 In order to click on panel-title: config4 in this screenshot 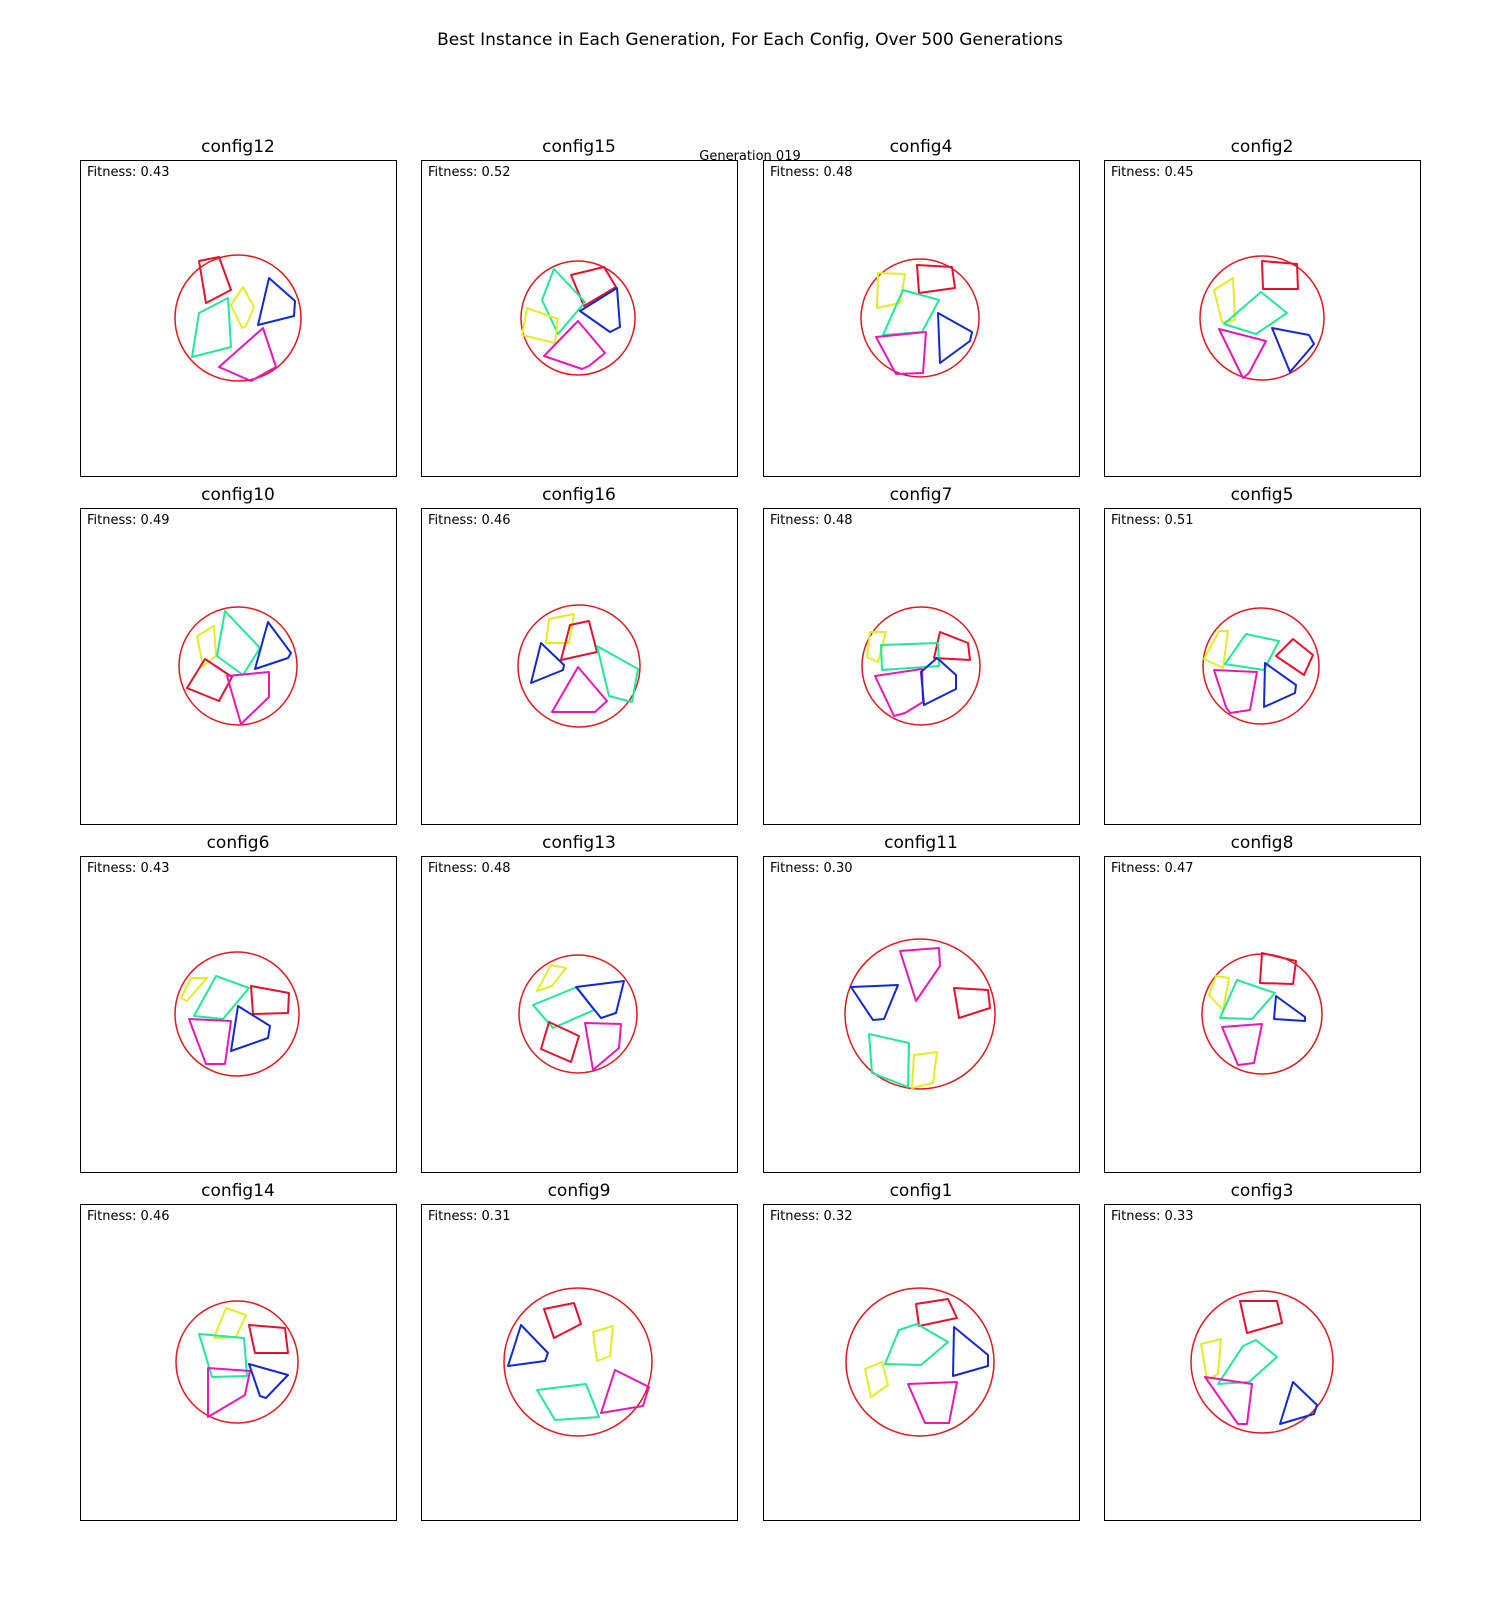, I will do `click(921, 147)`.